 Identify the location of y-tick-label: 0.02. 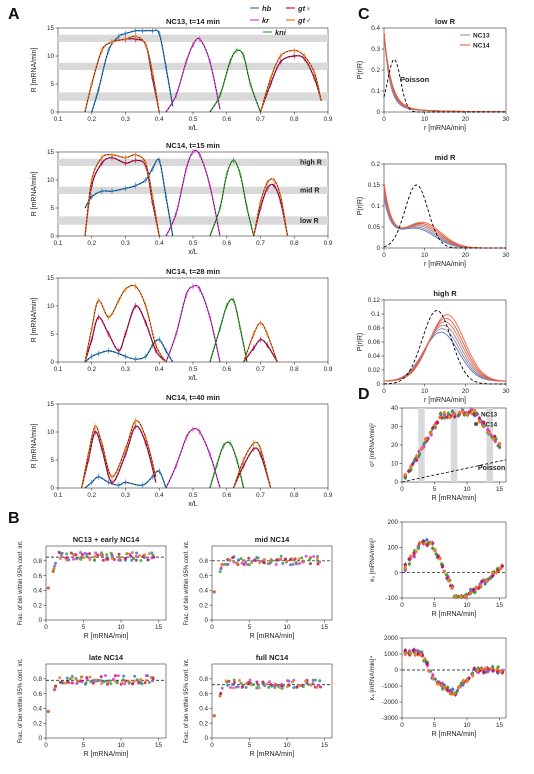
(374, 370).